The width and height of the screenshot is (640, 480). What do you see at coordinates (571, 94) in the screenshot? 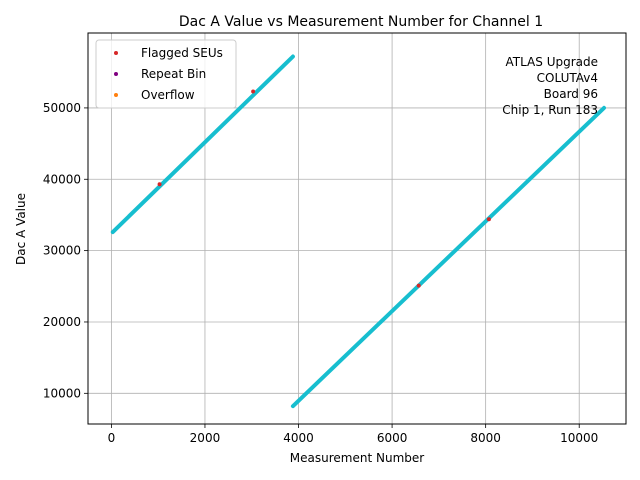
I see `annotation-line: Board 96` at bounding box center [571, 94].